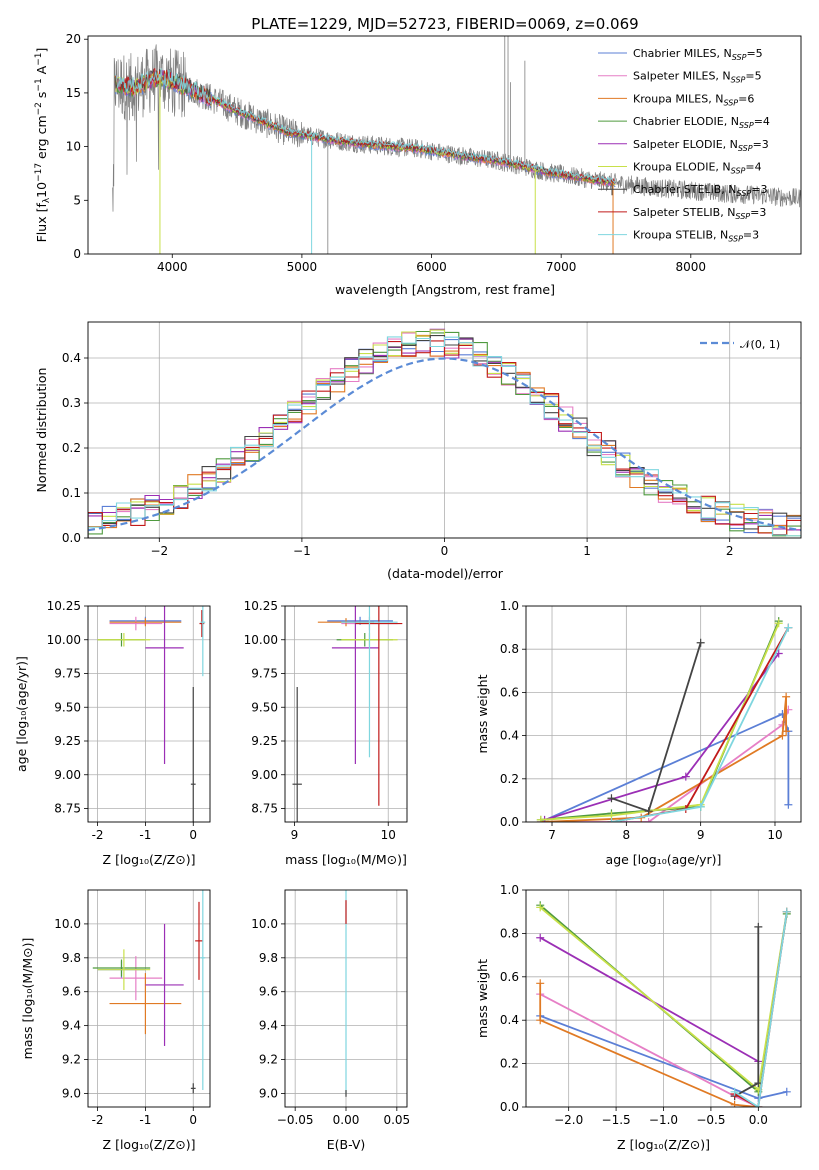 The width and height of the screenshot is (819, 1170). I want to click on y-tick-label: 0.6, so click(509, 977).